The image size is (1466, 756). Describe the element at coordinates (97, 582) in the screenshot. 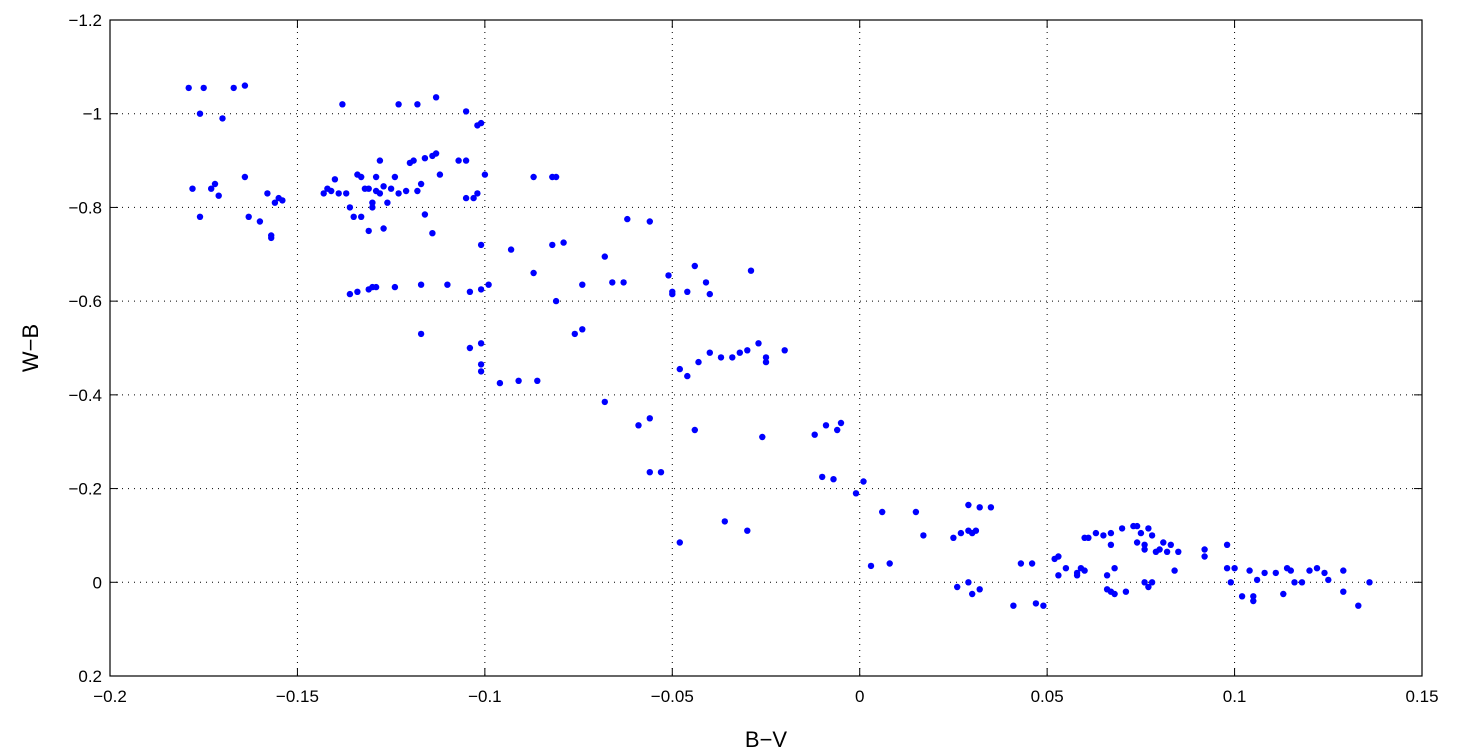

I see `y-tick-label: 0` at that location.